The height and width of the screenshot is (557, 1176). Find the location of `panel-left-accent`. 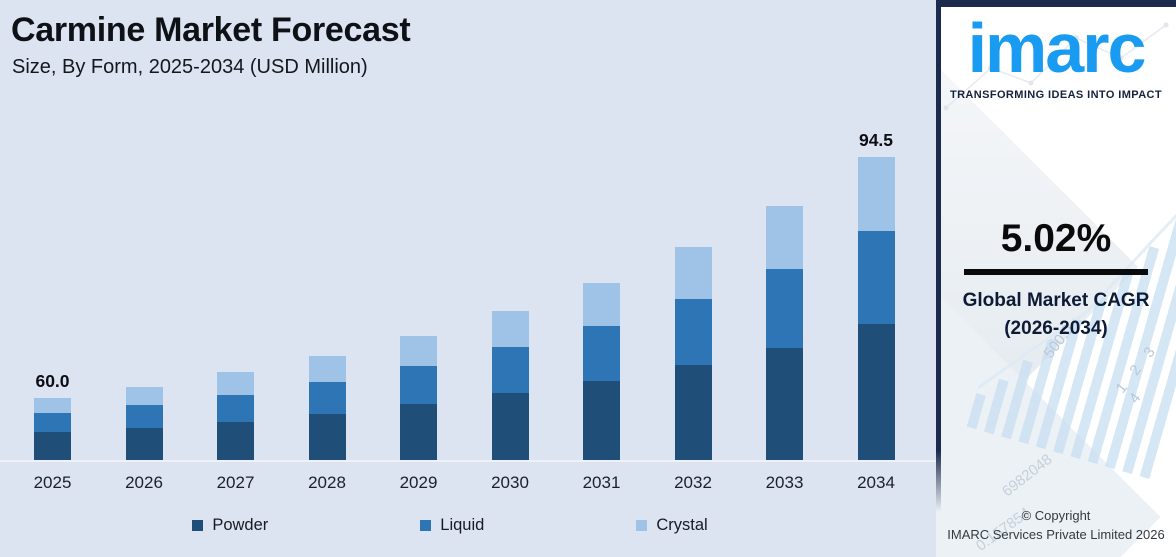

panel-left-accent is located at coordinates (938, 259).